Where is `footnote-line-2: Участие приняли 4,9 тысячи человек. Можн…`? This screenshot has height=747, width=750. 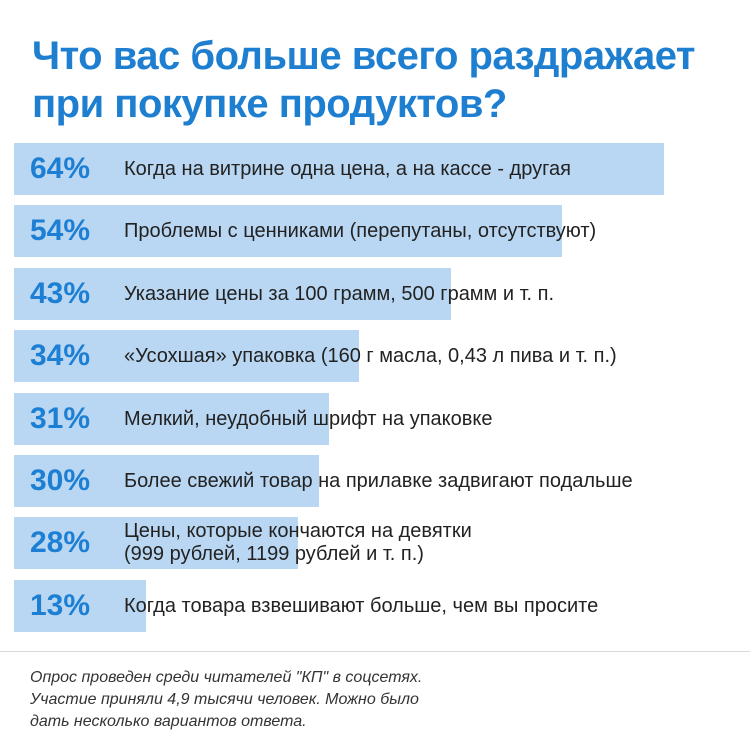
footnote-line-2: Участие приняли 4,9 тысячи человек. Можн… is located at coordinates (224, 699).